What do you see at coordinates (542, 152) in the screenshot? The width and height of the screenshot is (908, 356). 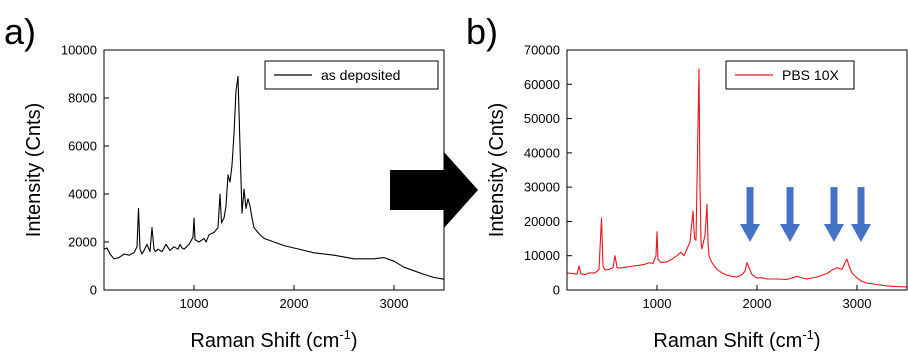 I see `y-tick-label: 40000` at bounding box center [542, 152].